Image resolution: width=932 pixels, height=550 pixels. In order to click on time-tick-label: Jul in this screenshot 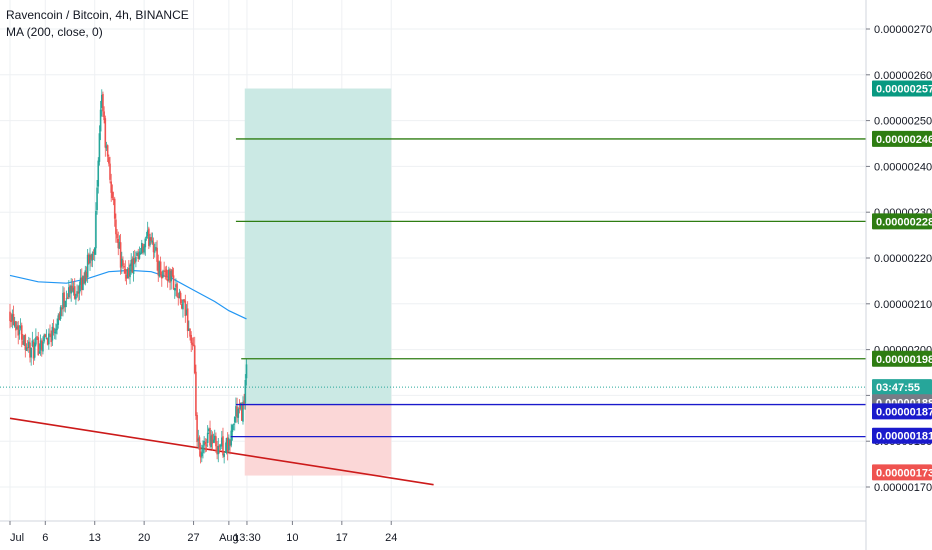, I will do `click(17, 538)`.